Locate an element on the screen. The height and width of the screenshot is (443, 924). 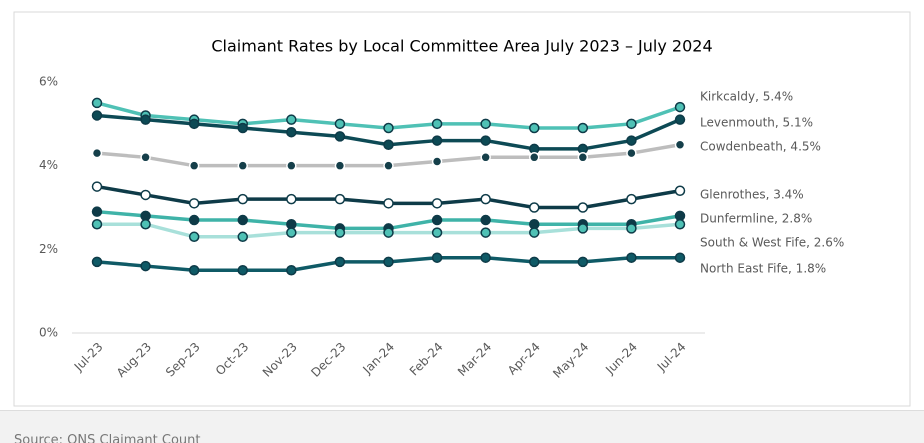
series-label: Kirkcaldy, 5.4% is located at coordinates (746, 97).